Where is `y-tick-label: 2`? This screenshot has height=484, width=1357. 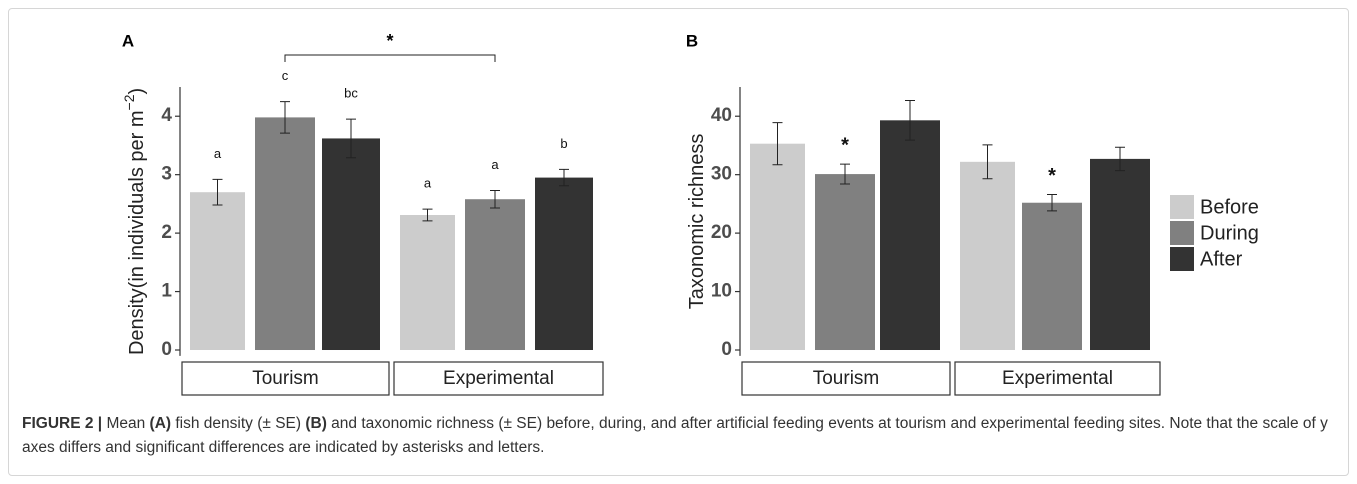
y-tick-label: 2 is located at coordinates (166, 232).